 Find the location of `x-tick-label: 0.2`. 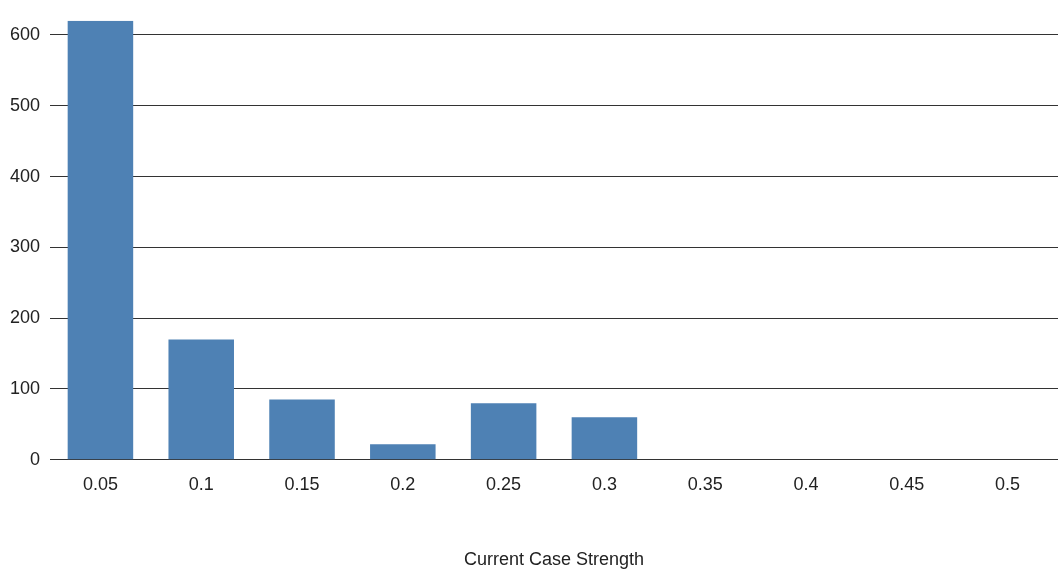

x-tick-label: 0.2 is located at coordinates (403, 483).